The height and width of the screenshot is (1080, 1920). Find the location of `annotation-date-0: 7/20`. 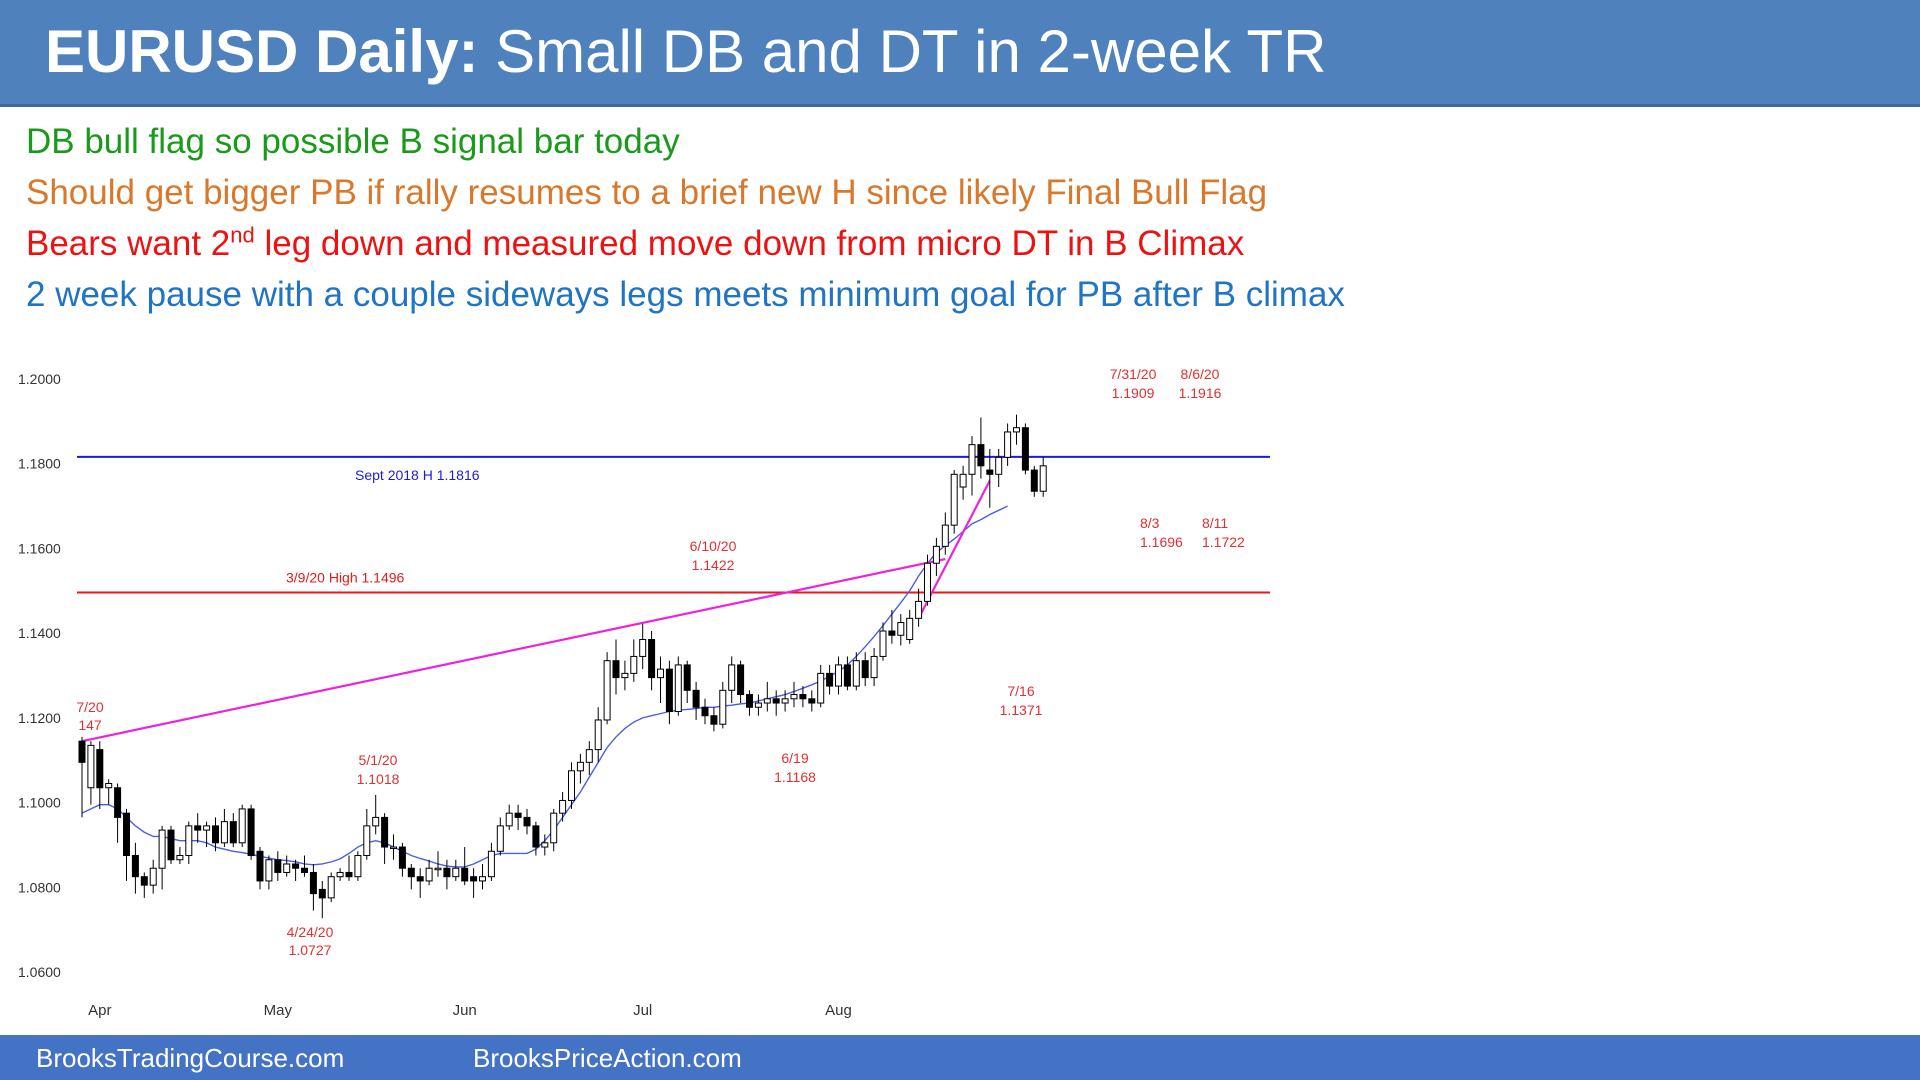

annotation-date-0: 7/20 is located at coordinates (89, 707).